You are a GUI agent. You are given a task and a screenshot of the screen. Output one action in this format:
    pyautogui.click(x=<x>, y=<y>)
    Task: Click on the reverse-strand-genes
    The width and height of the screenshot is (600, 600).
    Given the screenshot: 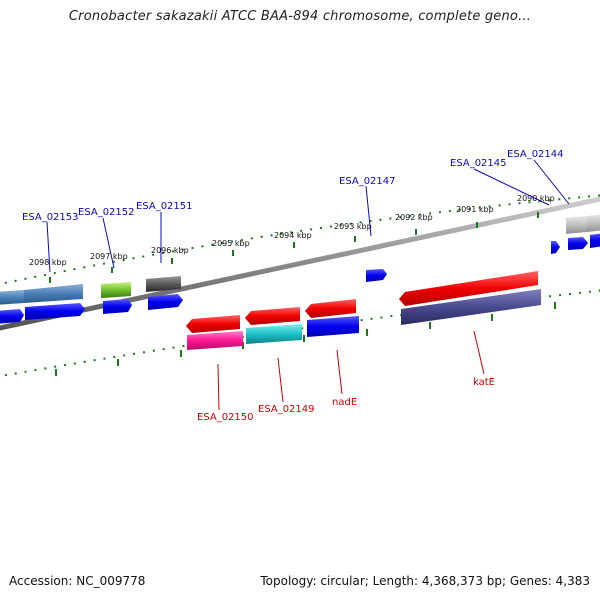 What is the action you would take?
    pyautogui.click(x=363, y=310)
    